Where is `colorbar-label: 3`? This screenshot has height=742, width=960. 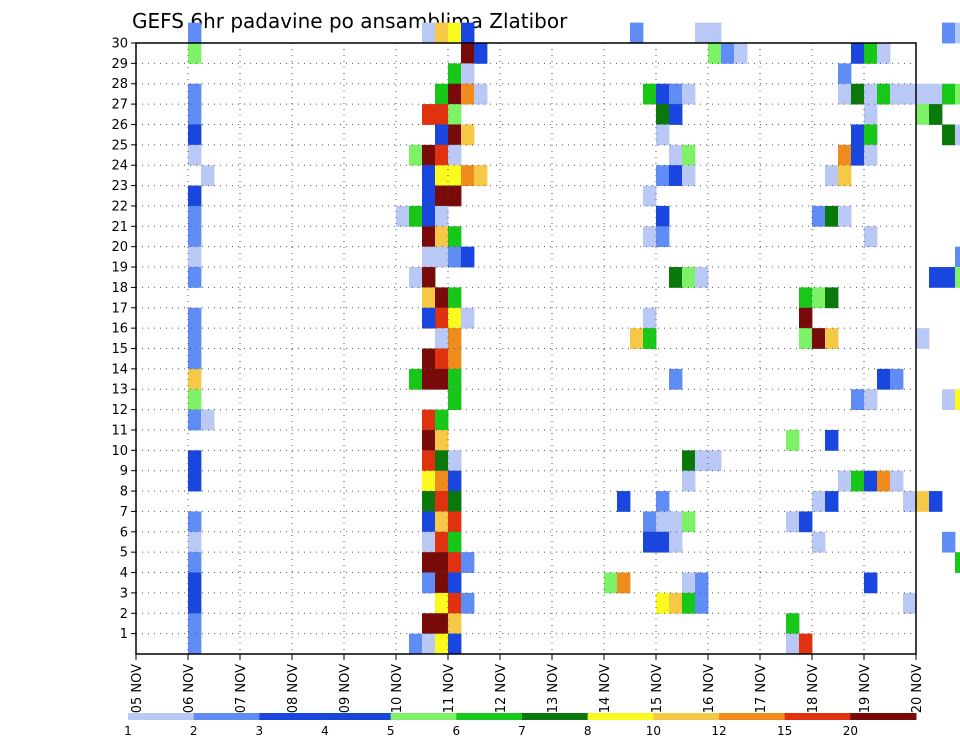
colorbar-label: 3 is located at coordinates (260, 731).